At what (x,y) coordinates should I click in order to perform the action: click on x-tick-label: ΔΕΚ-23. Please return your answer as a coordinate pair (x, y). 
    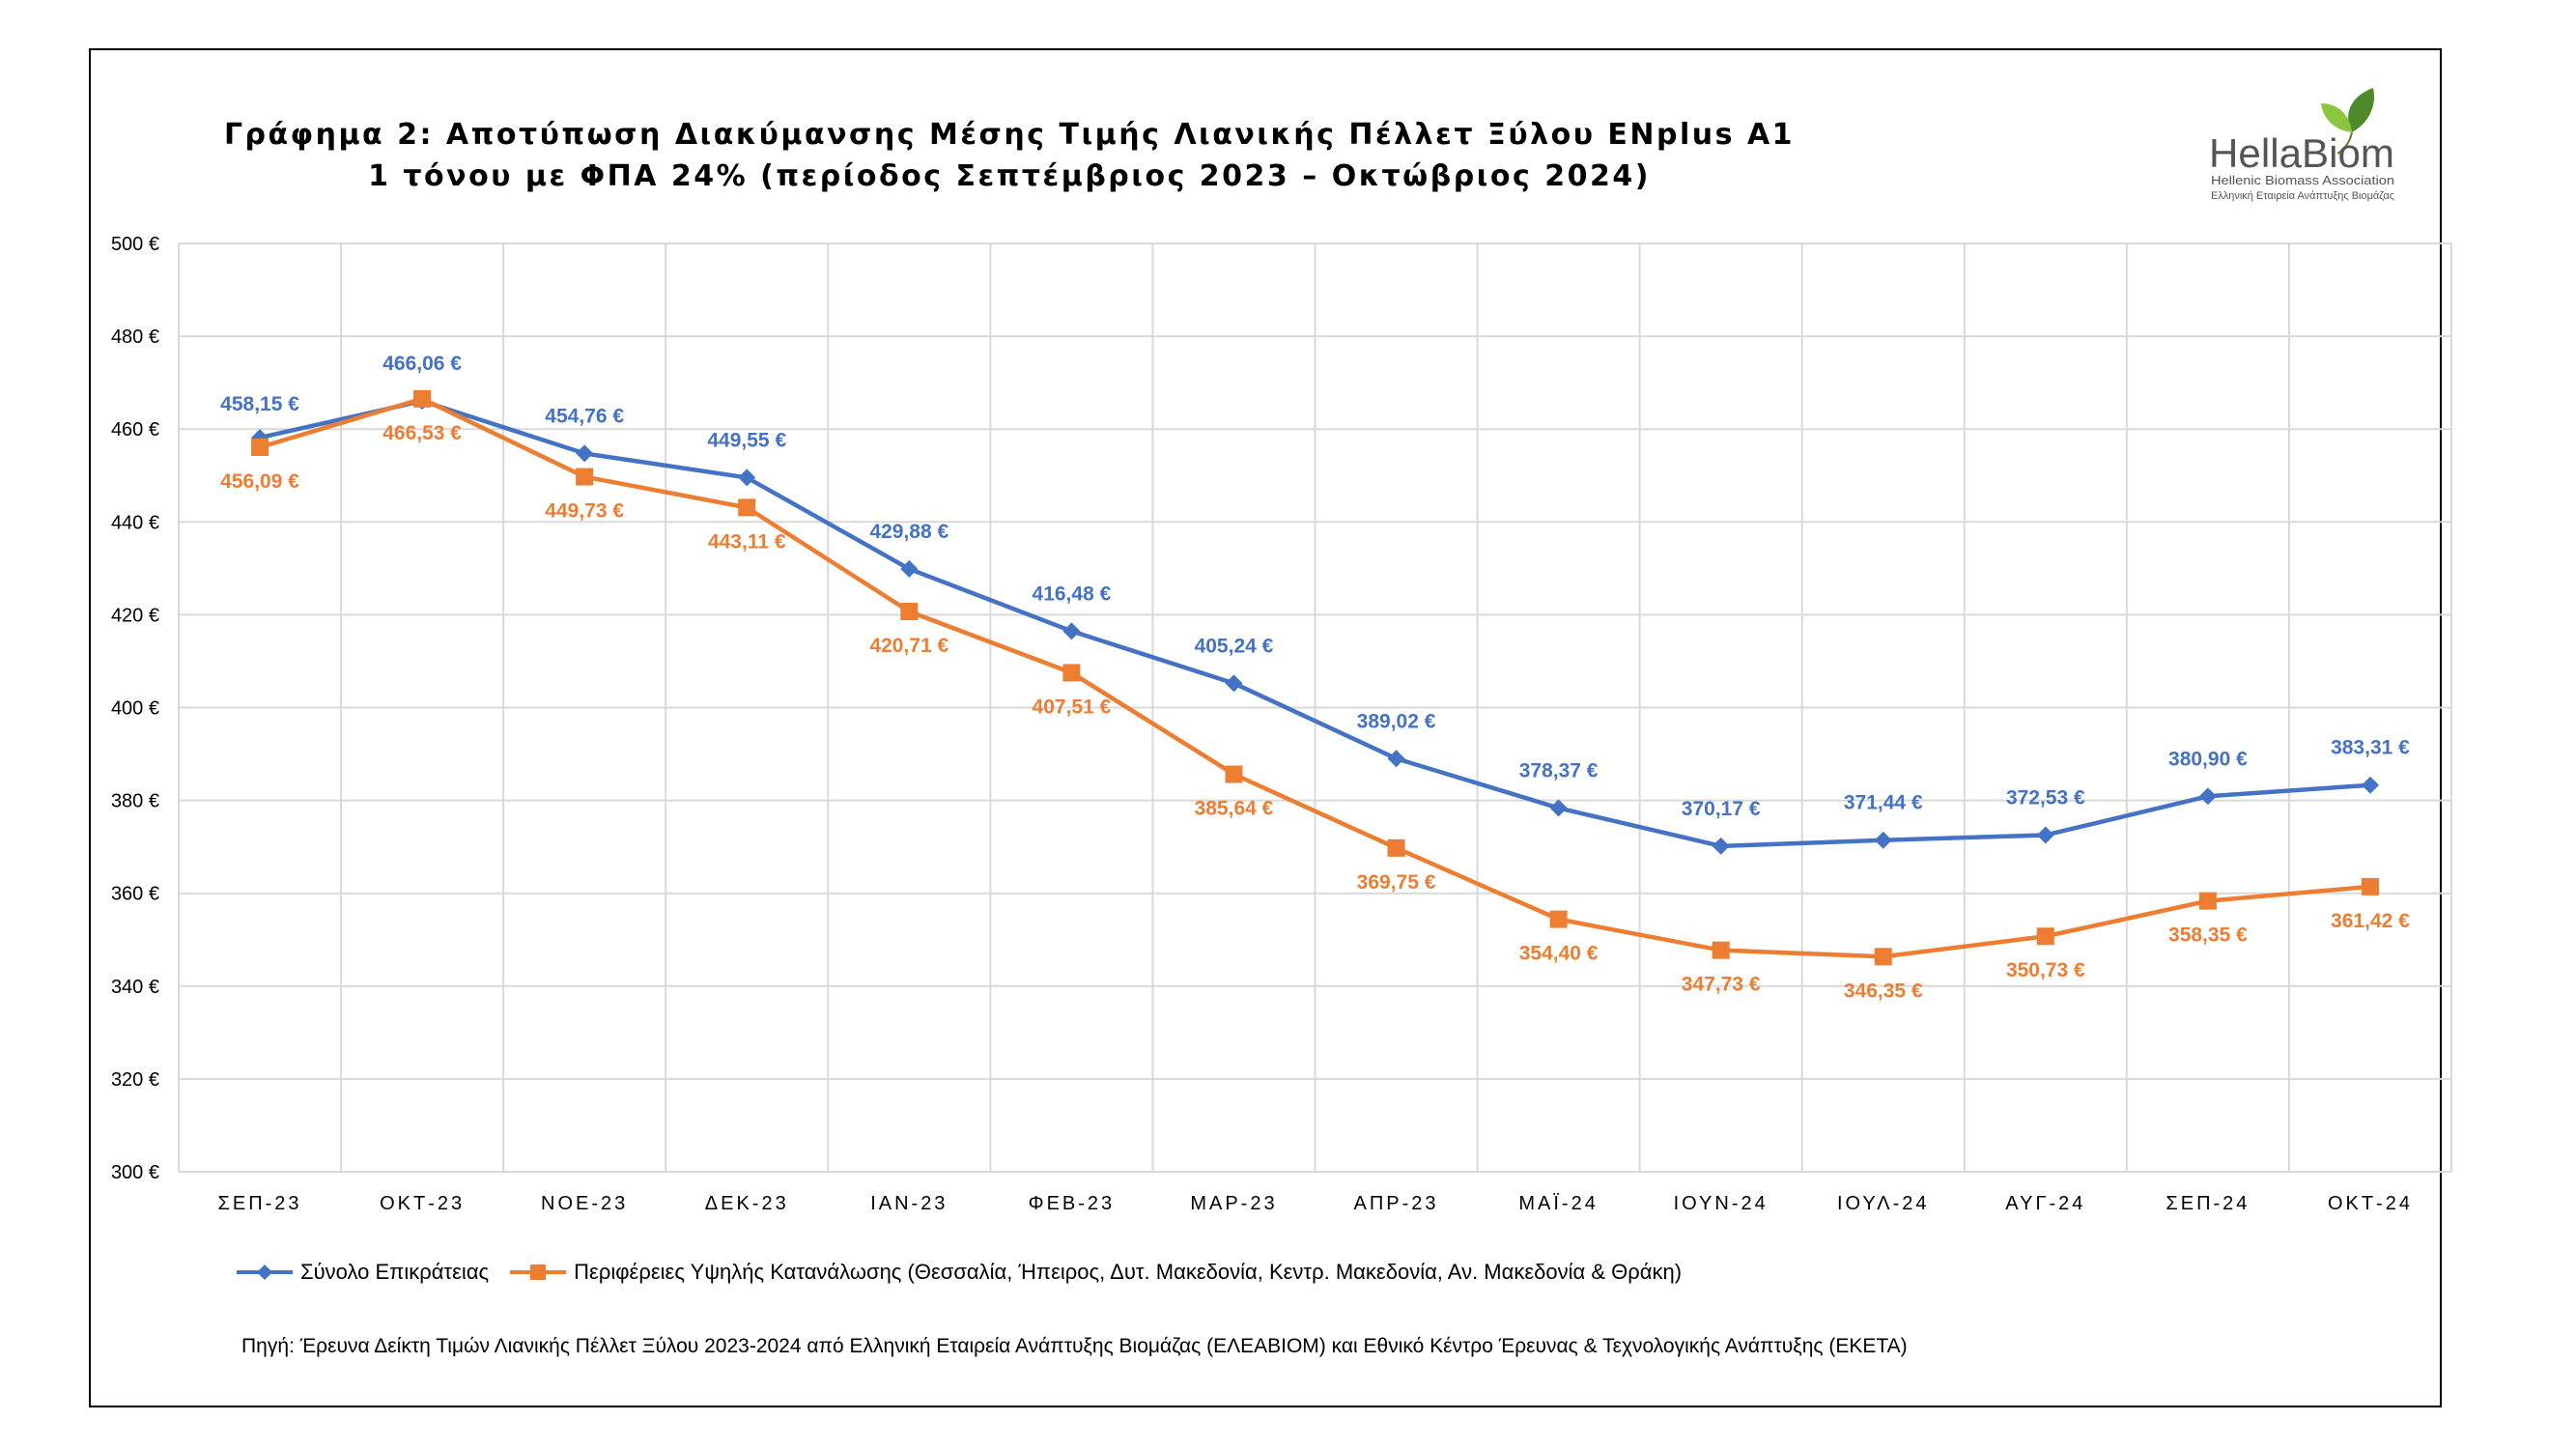
    Looking at the image, I should click on (747, 1203).